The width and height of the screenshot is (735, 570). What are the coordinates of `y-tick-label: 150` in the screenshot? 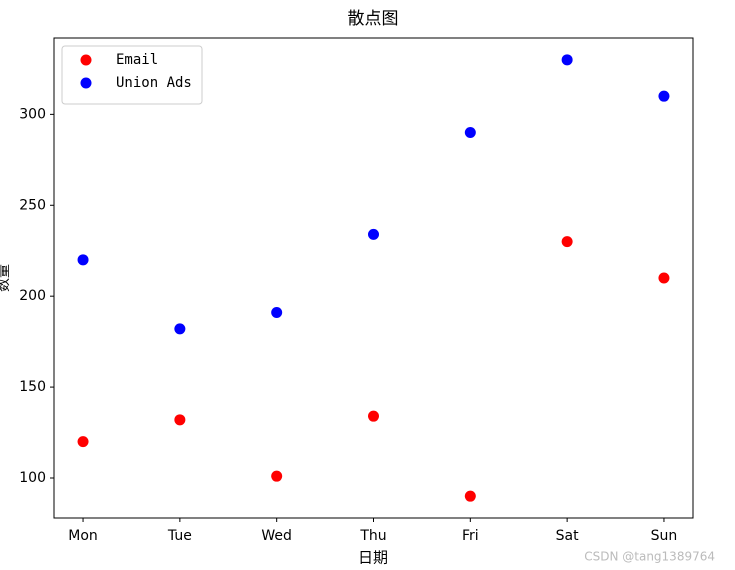 It's located at (32, 387).